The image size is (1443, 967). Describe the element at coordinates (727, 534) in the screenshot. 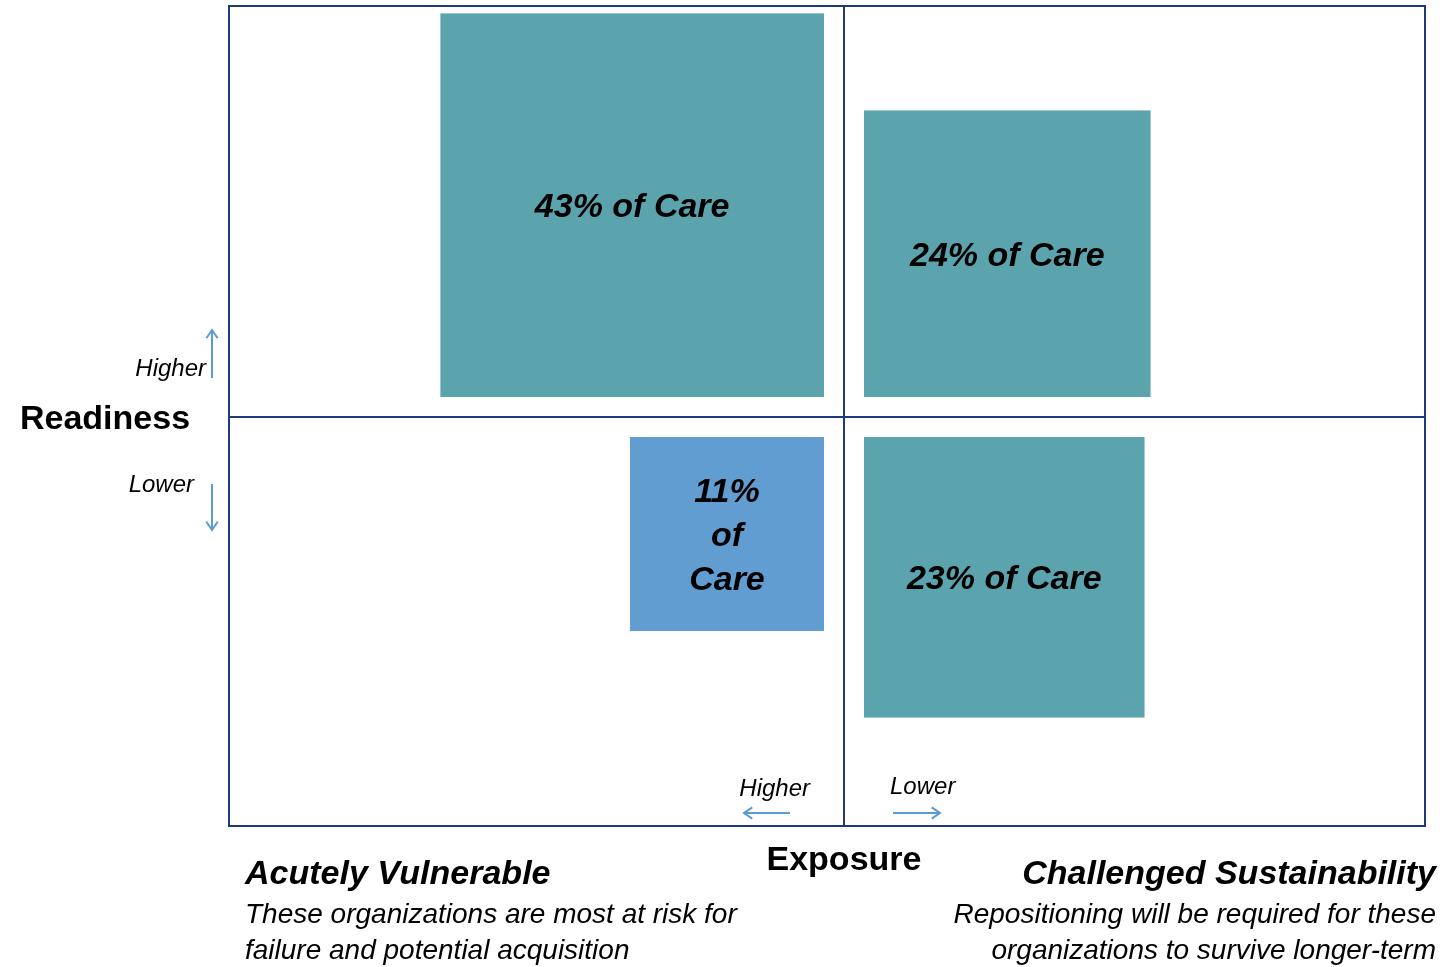

I see `data-label: 11% of Care` at that location.